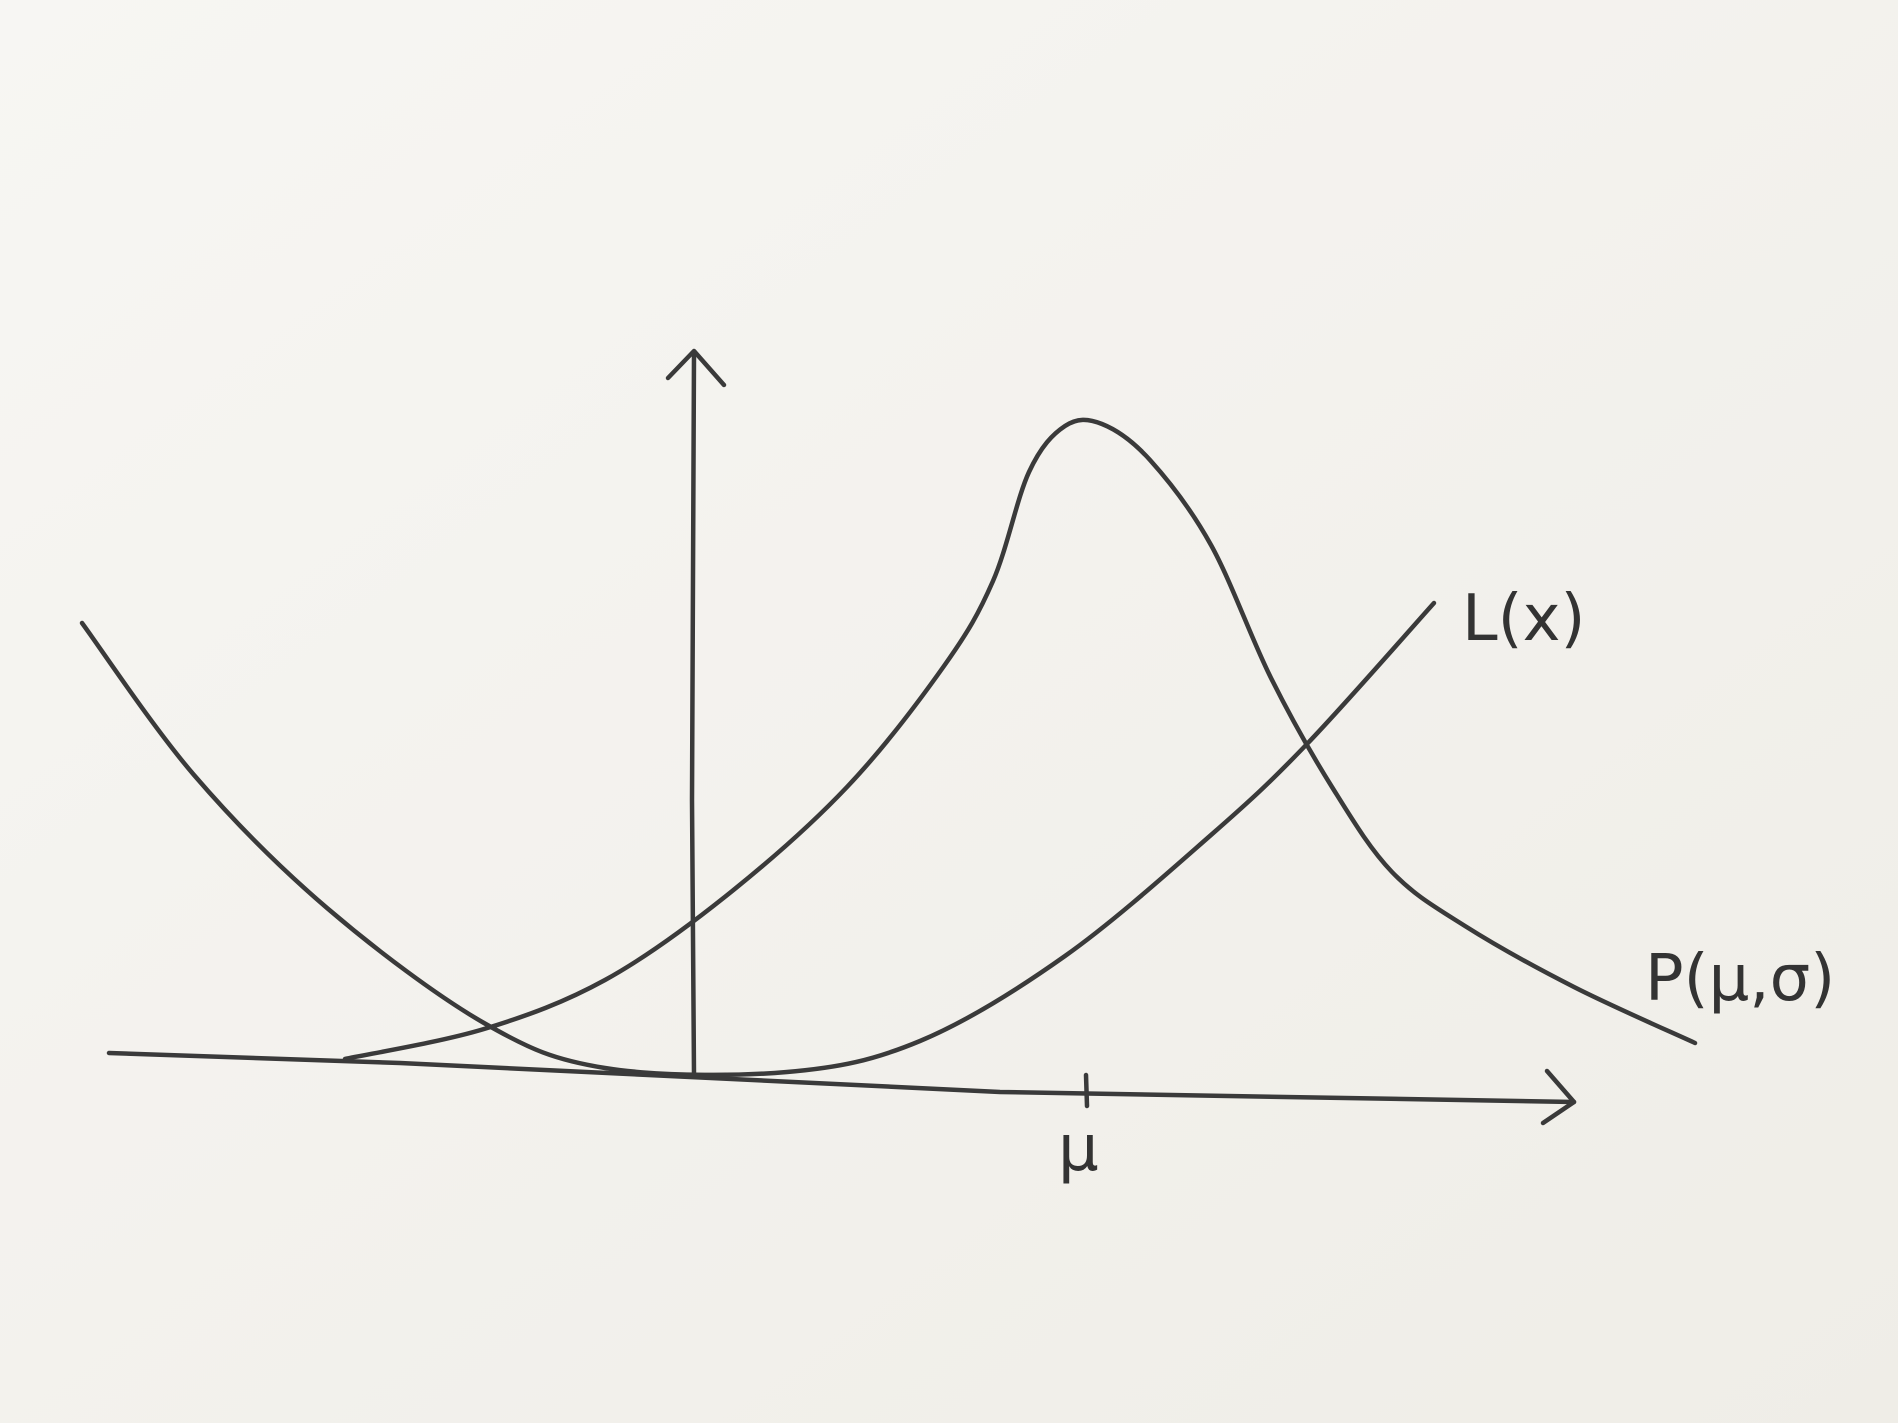 The height and width of the screenshot is (1423, 1898). What do you see at coordinates (696, 368) in the screenshot?
I see `y-axis-arrowhead` at bounding box center [696, 368].